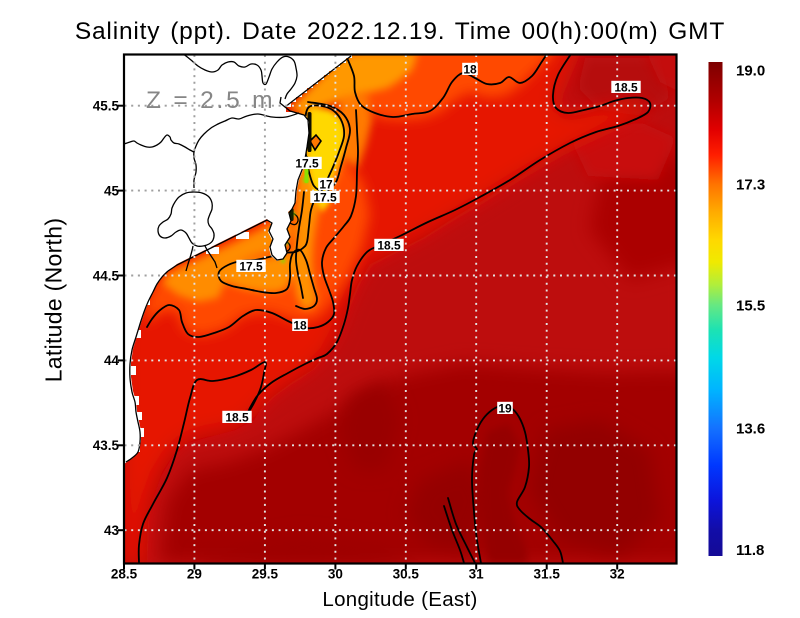 This screenshot has height=618, width=800. Describe the element at coordinates (750, 550) in the screenshot. I see `svg-text: 11.8` at that location.